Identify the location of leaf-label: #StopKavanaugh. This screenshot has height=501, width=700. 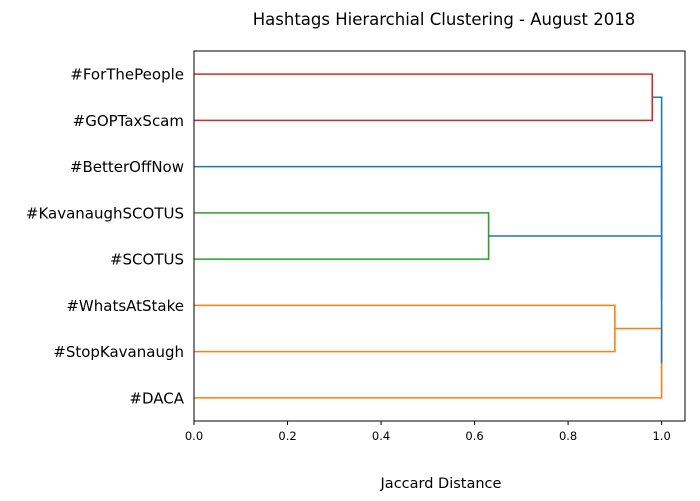
(118, 352).